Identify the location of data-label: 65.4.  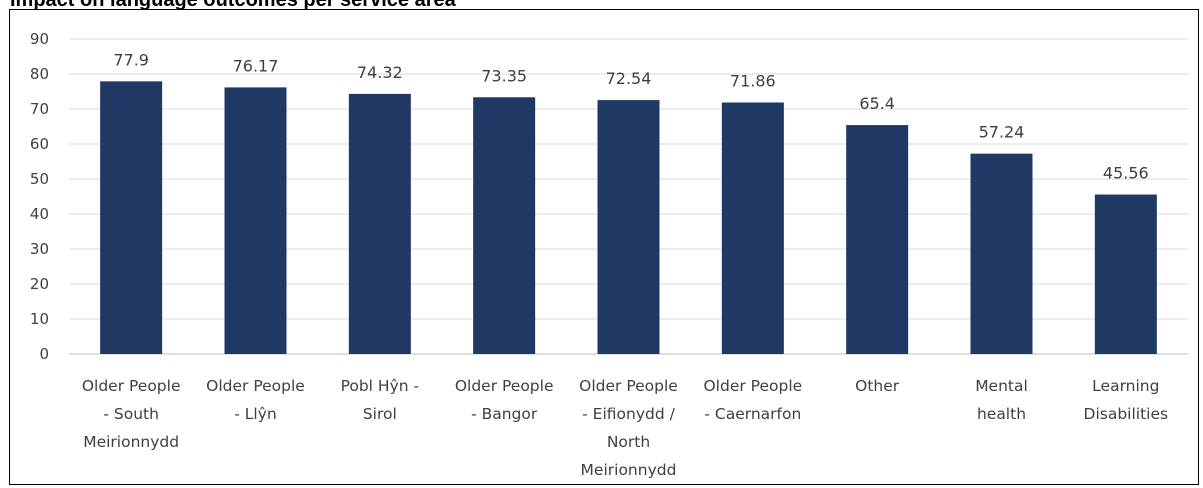
(877, 103).